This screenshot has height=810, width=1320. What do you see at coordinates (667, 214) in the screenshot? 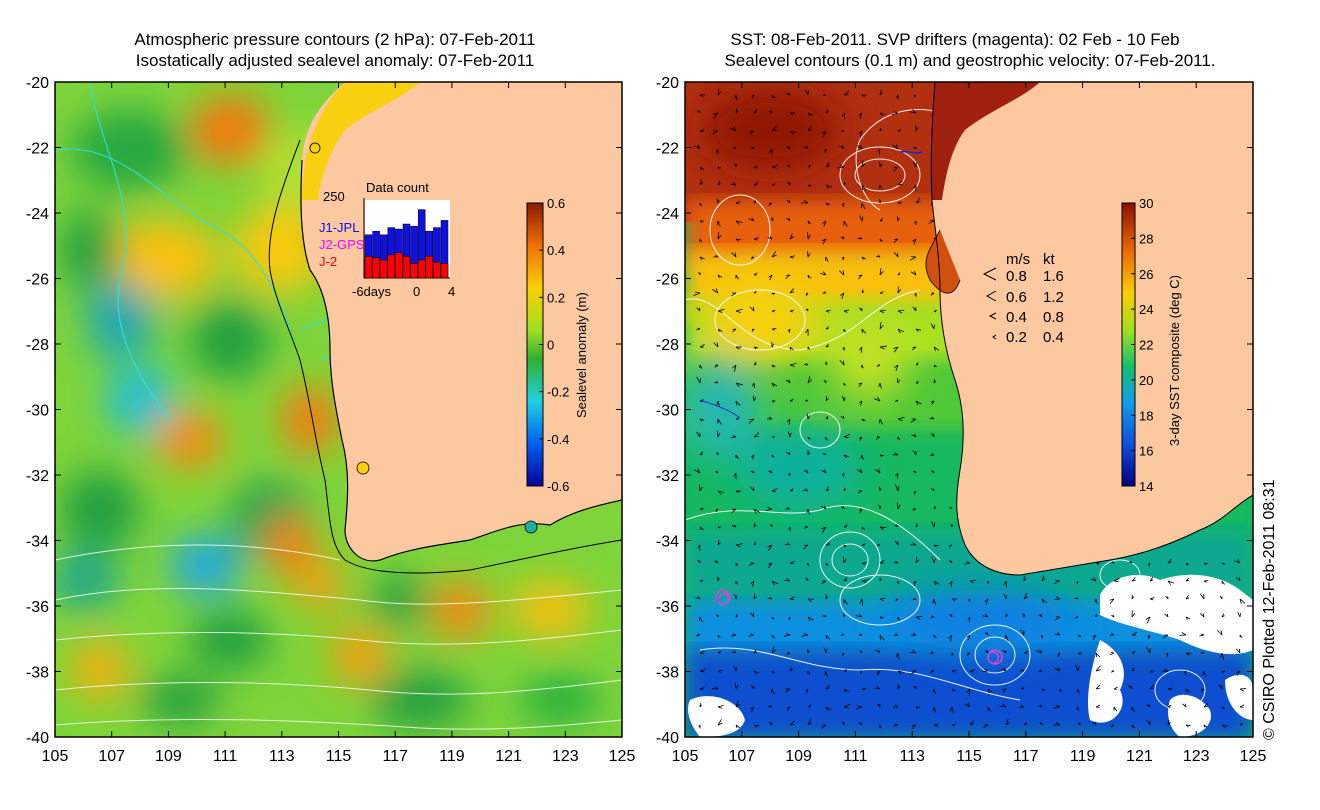
I see `right-y-tick-label: -24` at bounding box center [667, 214].